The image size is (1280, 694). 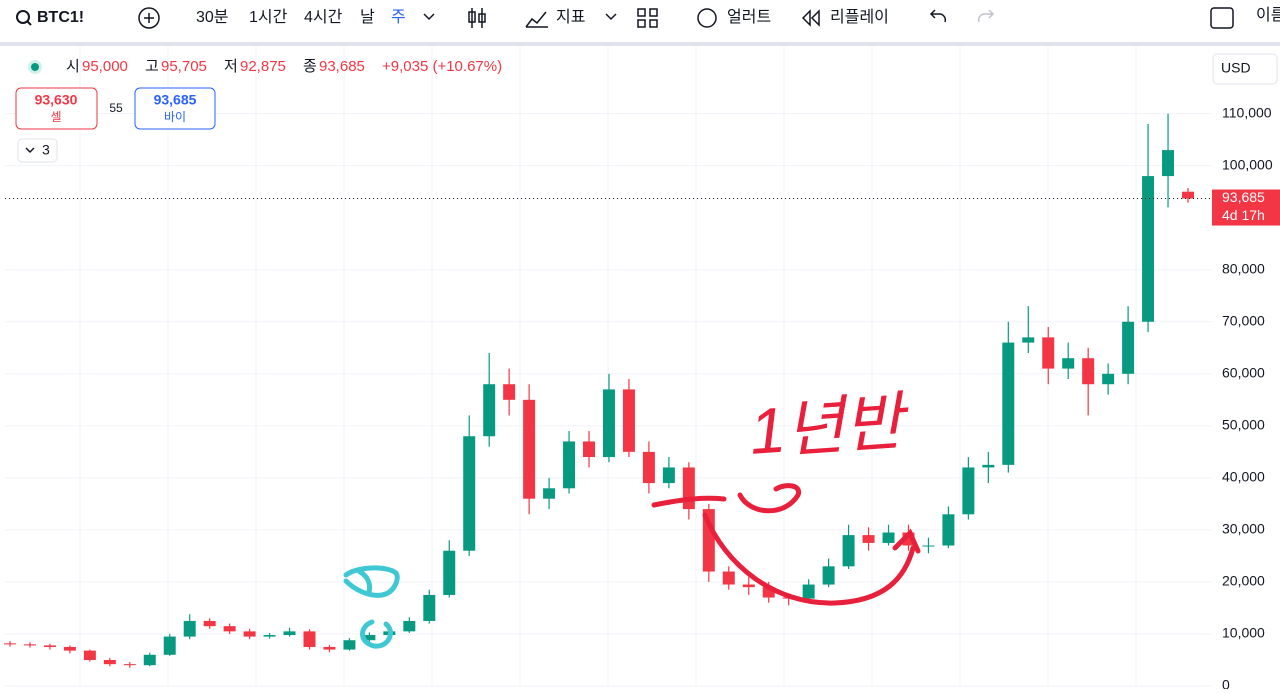 What do you see at coordinates (23, 17) in the screenshot?
I see `search-icon` at bounding box center [23, 17].